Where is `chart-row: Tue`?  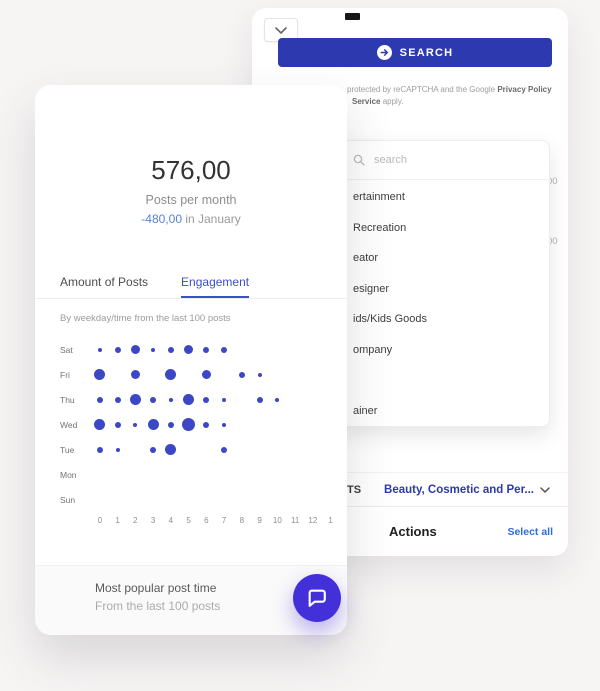 chart-row: Tue is located at coordinates (203, 449).